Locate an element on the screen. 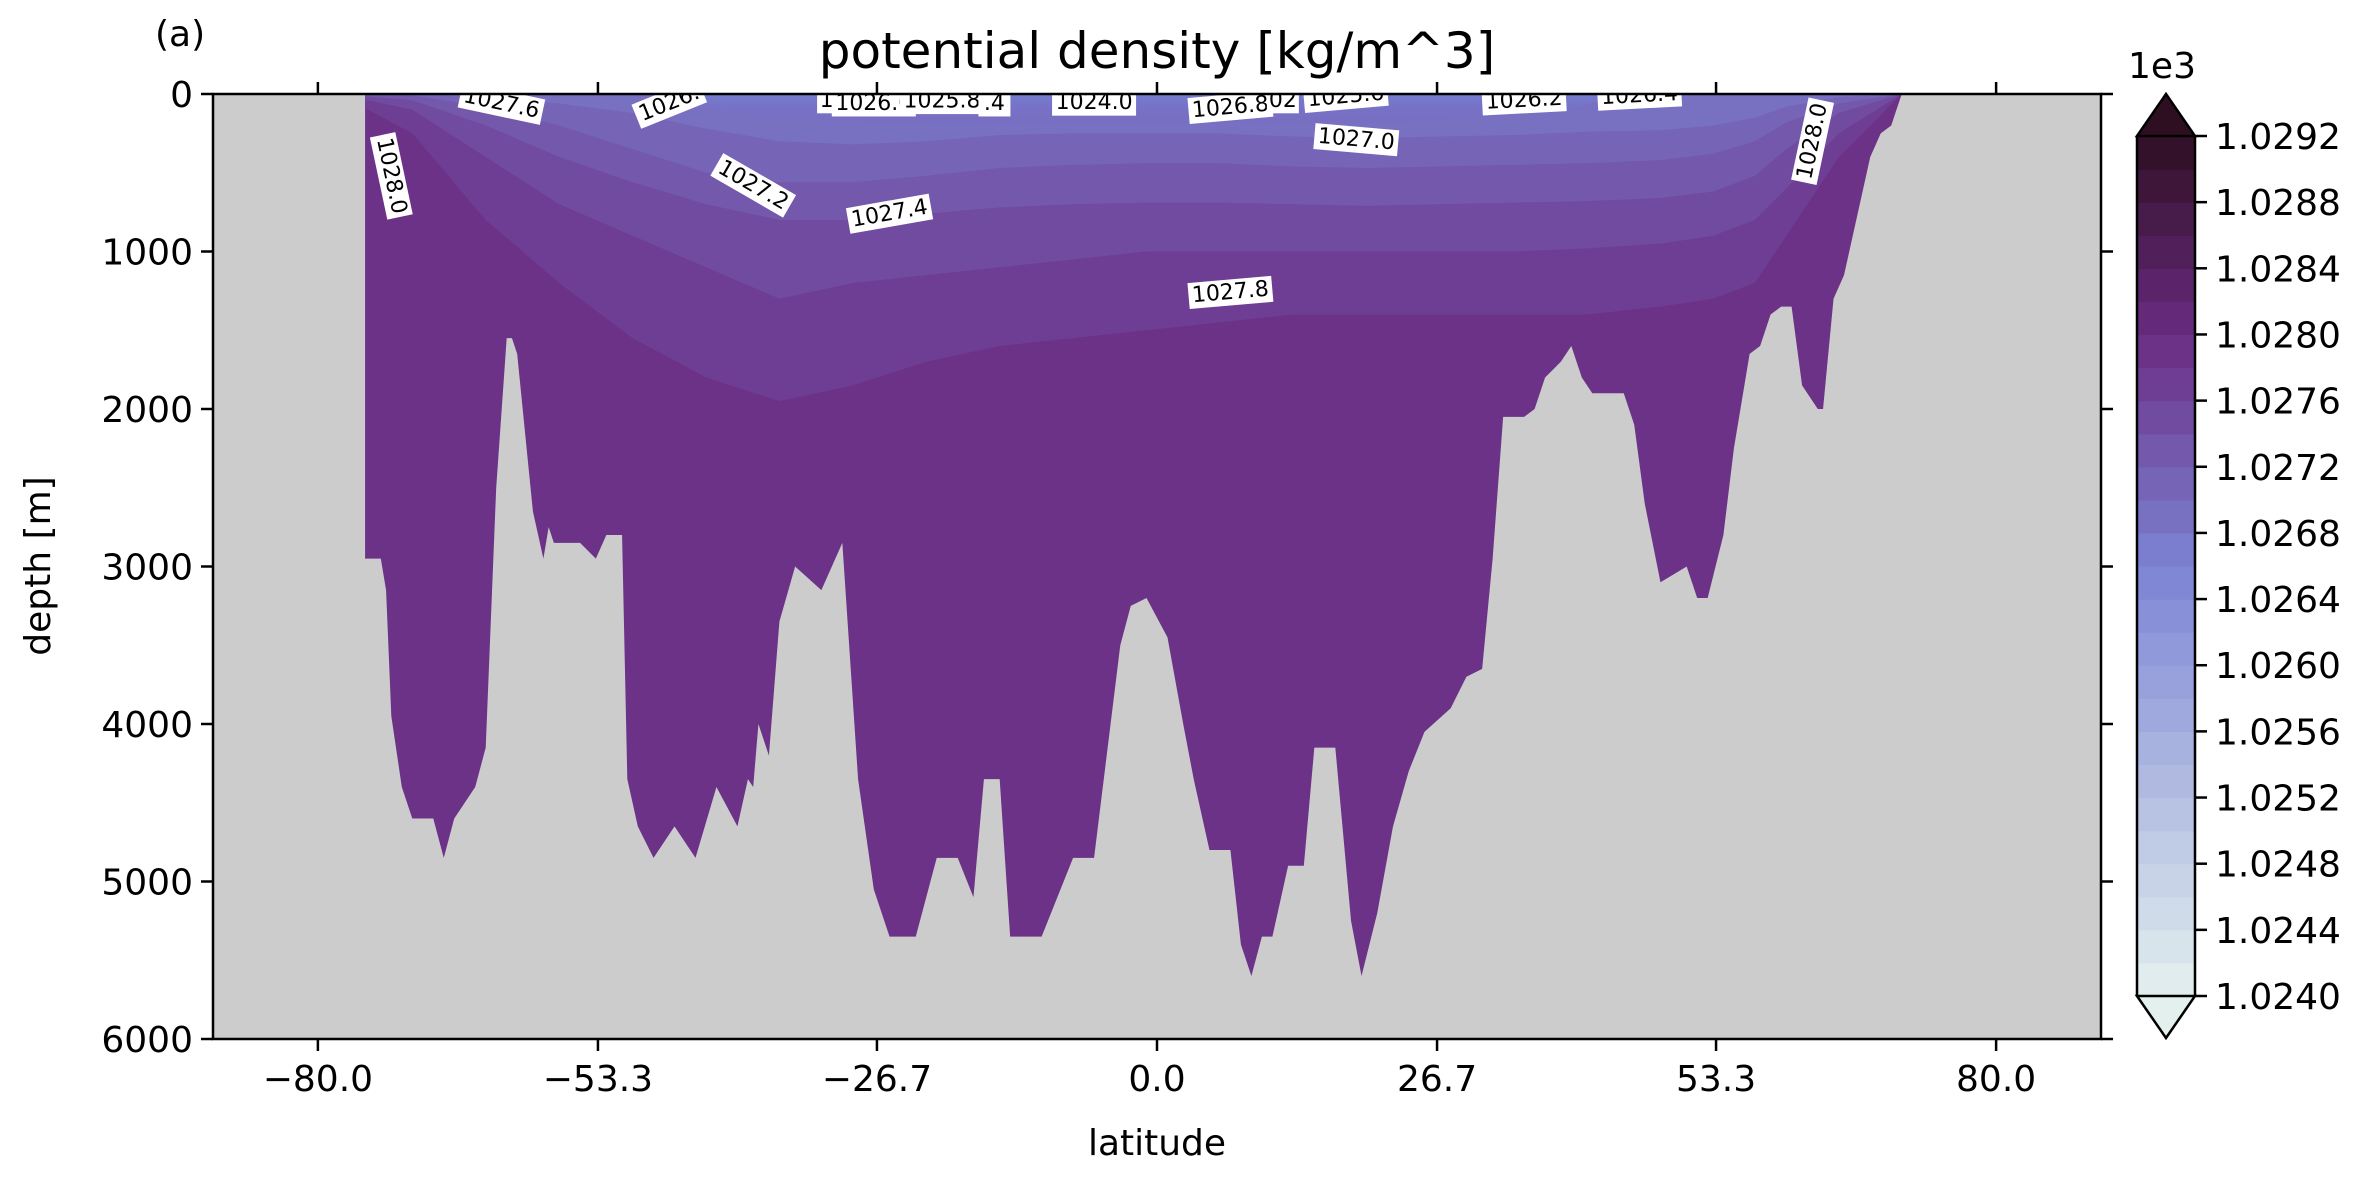  colorbar-tick-label: 1.0264 is located at coordinates (2278, 600).